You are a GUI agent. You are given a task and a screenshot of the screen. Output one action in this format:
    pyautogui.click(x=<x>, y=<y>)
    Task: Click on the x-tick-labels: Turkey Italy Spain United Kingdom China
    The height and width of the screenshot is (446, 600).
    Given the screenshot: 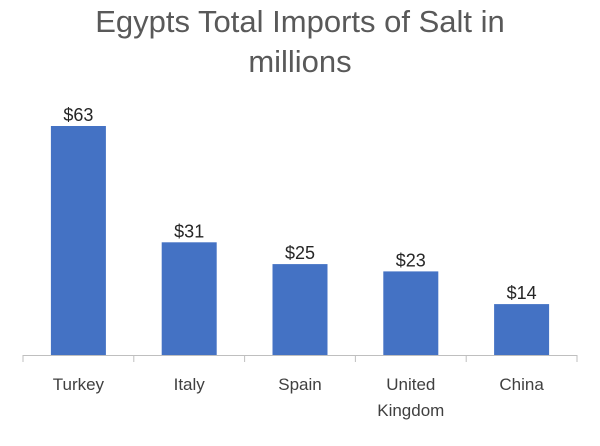 What is the action you would take?
    pyautogui.click(x=299, y=397)
    